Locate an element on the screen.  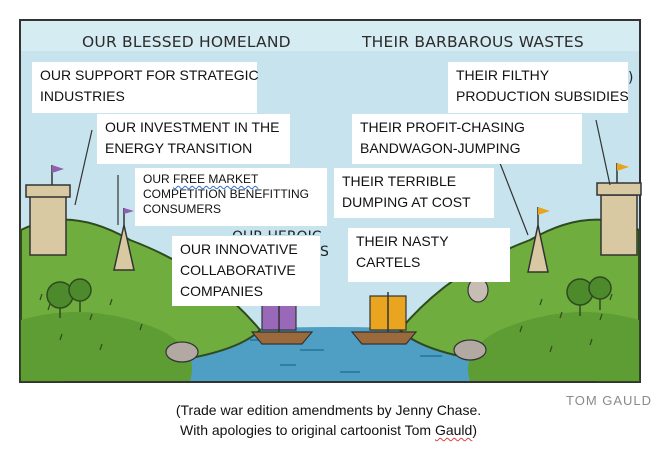
right-rock is located at coordinates (470, 350).